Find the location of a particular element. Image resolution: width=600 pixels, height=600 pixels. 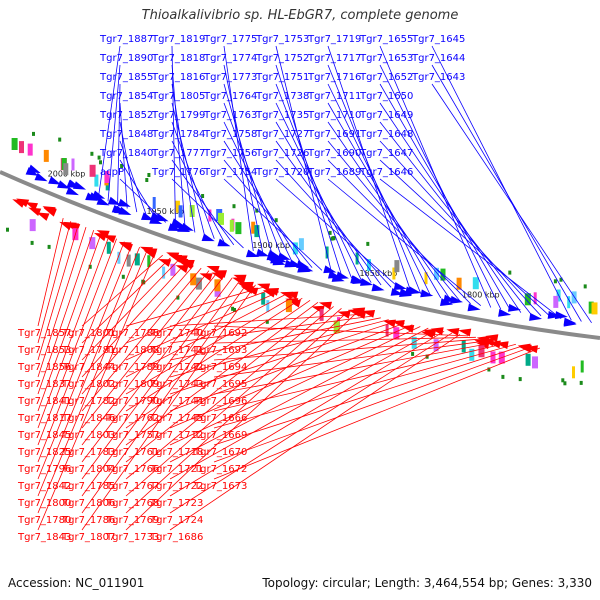

forward-gene-label: Tgr7_1890 is located at coordinates (126, 58).